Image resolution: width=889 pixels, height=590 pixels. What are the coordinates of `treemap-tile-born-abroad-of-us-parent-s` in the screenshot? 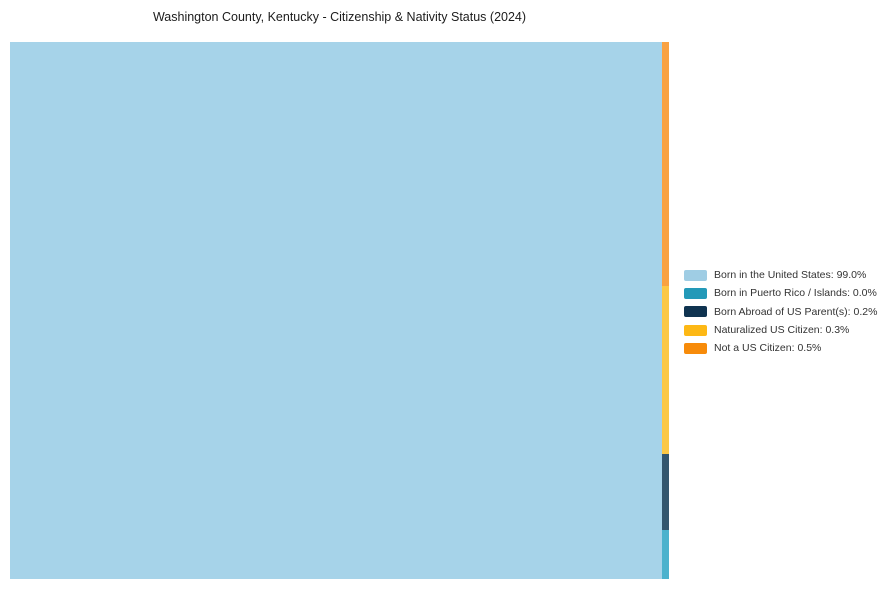 It's located at (665, 492).